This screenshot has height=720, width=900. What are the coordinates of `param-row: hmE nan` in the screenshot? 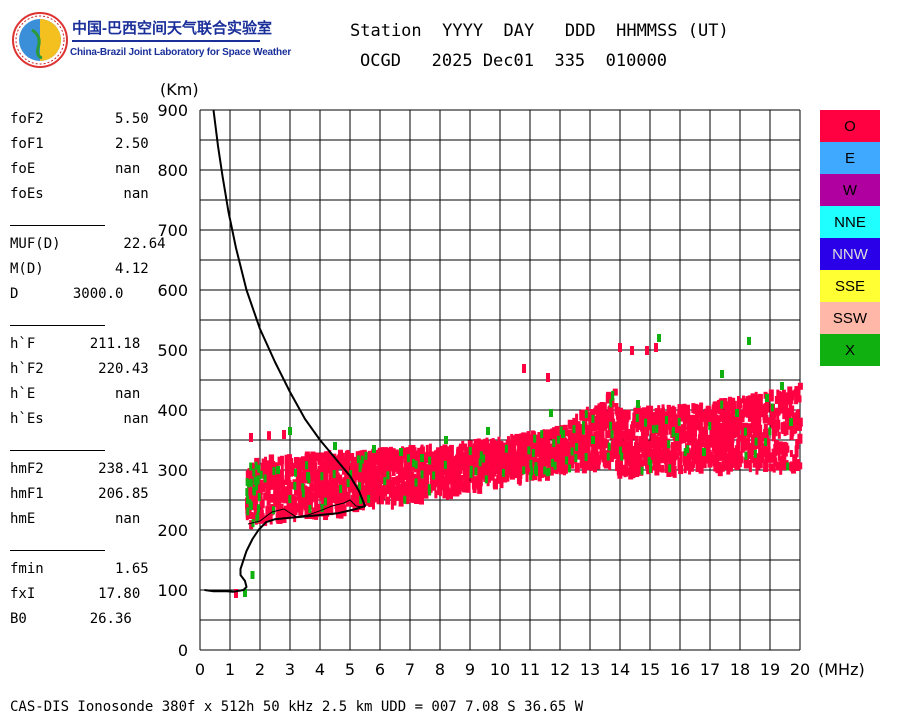 It's located at (75, 519).